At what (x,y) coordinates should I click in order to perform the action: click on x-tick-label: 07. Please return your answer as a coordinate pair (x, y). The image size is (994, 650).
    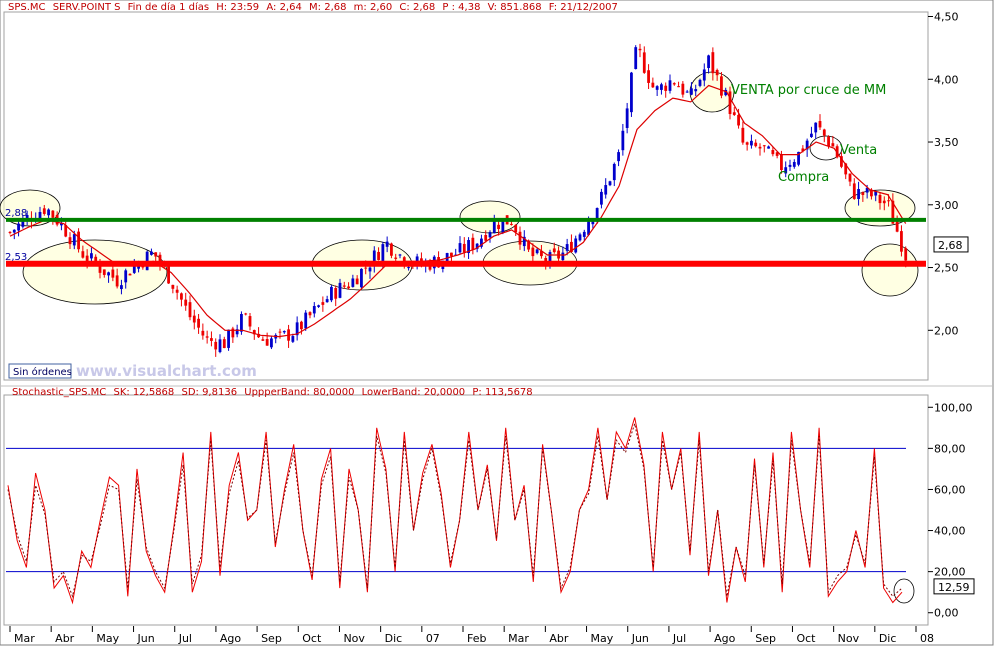
    Looking at the image, I should click on (433, 638).